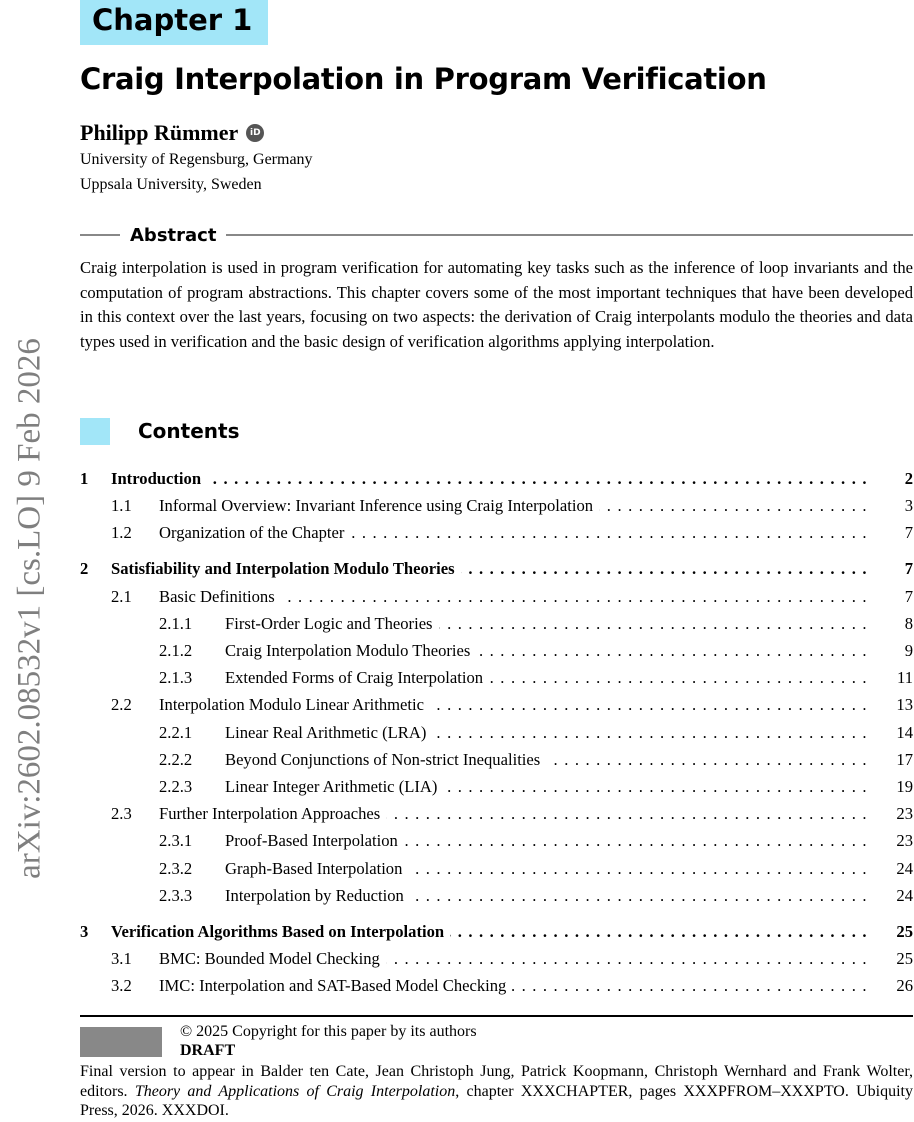 This screenshot has height=1122, width=914. I want to click on abstract-header: Abstract, so click(496, 235).